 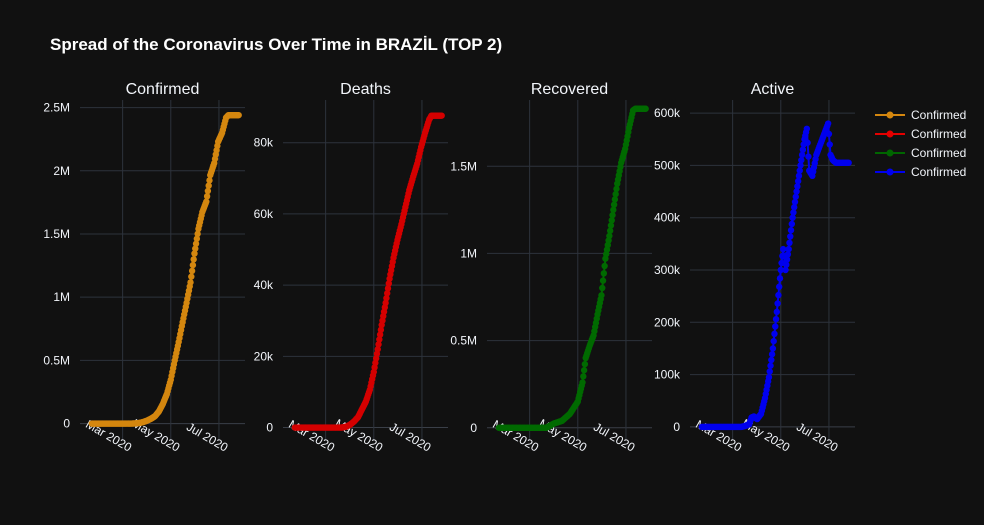 I want to click on y-tick-label: 2M, so click(x=61, y=171).